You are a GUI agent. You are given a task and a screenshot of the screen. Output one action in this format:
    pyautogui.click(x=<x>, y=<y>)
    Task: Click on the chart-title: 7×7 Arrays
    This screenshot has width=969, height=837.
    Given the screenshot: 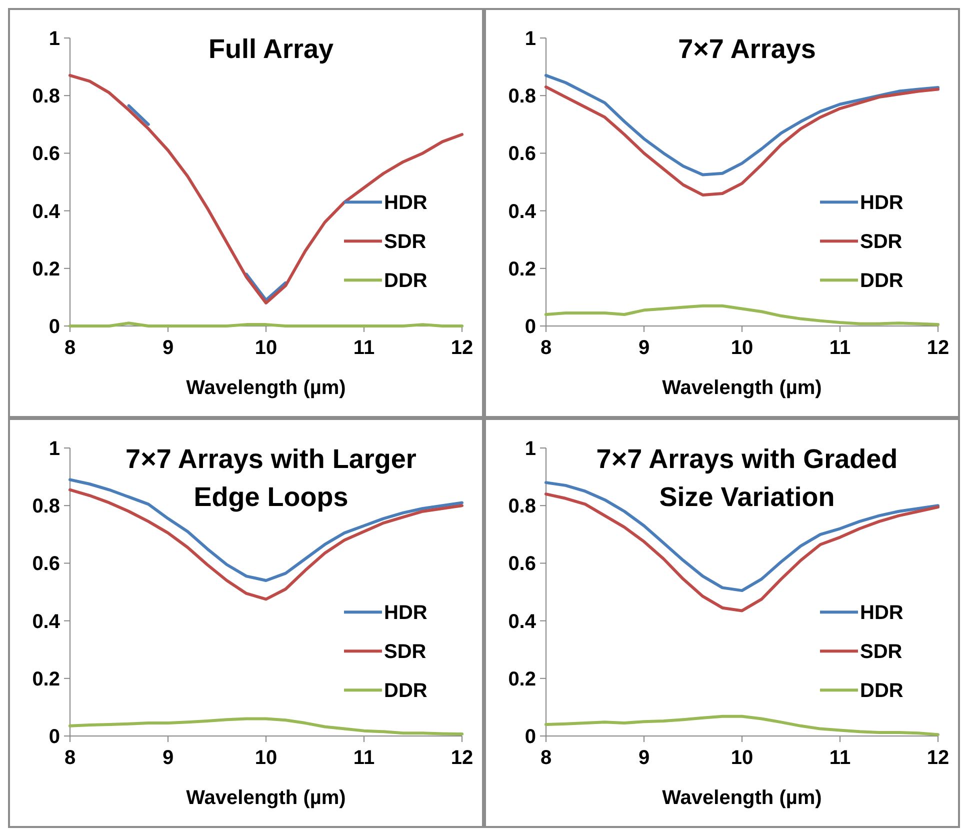 What is the action you would take?
    pyautogui.click(x=747, y=49)
    